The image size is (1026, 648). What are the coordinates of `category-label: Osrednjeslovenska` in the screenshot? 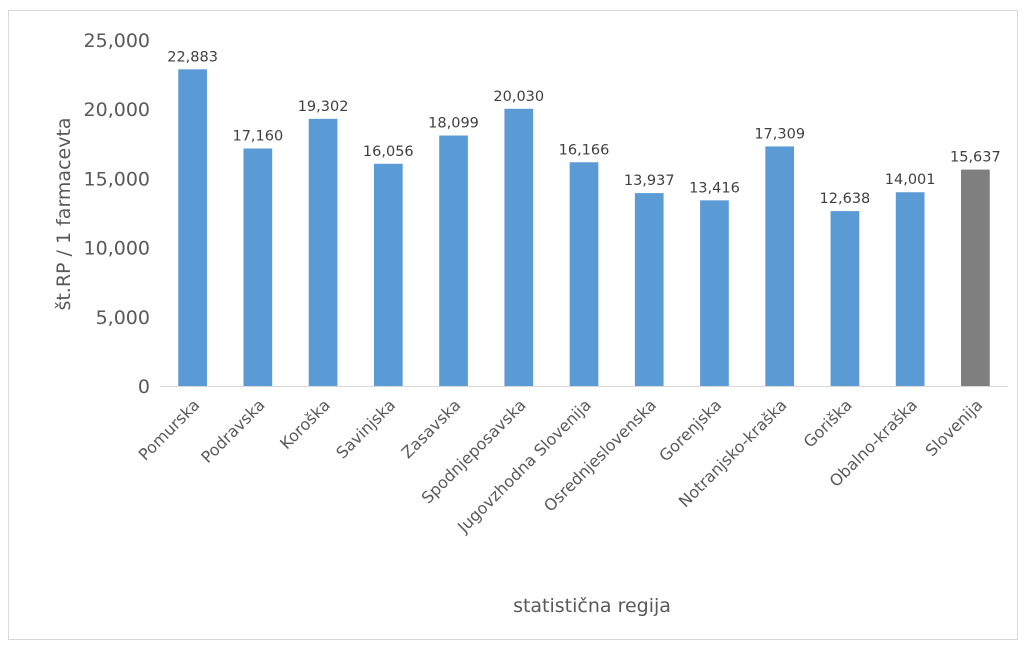 It's located at (600, 455).